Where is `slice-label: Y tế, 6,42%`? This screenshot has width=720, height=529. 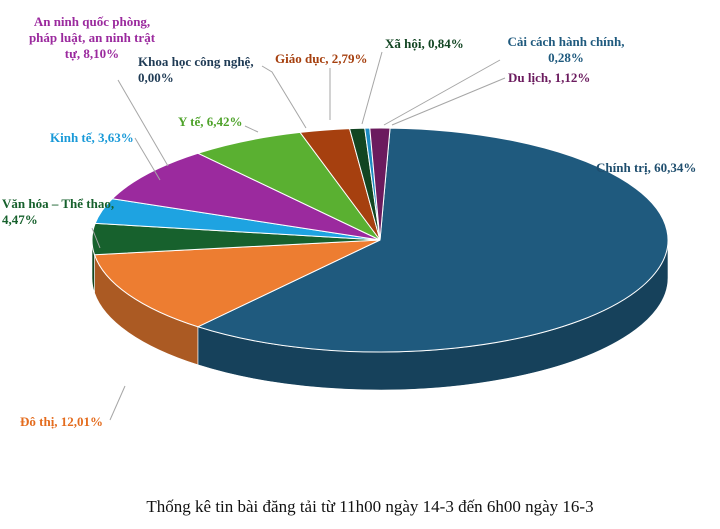 slice-label: Y tế, 6,42% is located at coordinates (210, 121).